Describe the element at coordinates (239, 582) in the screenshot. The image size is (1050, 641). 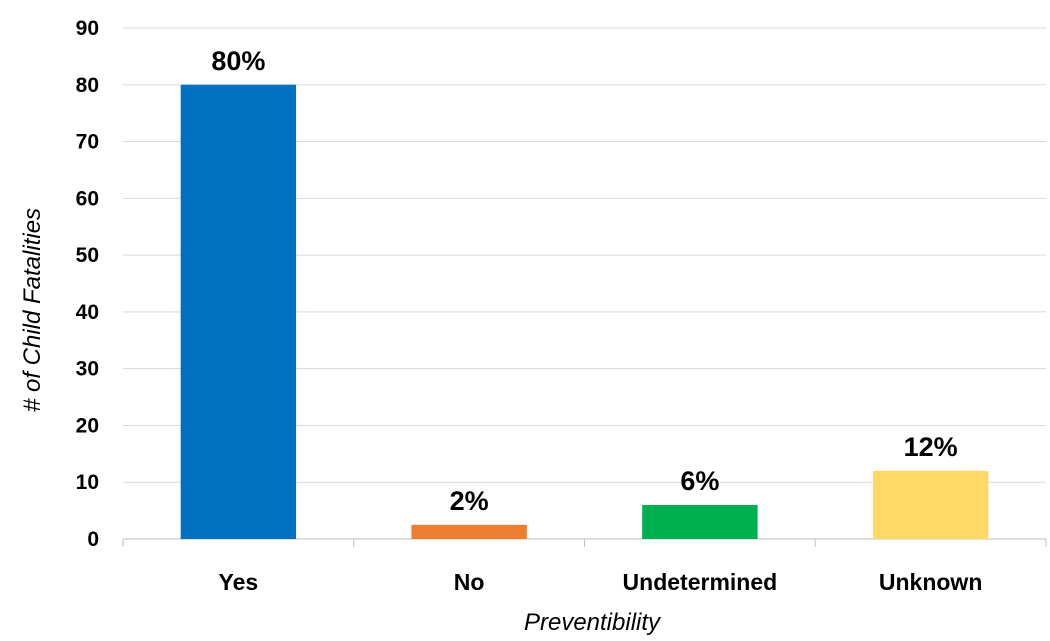
I see `category-label: Yes` at that location.